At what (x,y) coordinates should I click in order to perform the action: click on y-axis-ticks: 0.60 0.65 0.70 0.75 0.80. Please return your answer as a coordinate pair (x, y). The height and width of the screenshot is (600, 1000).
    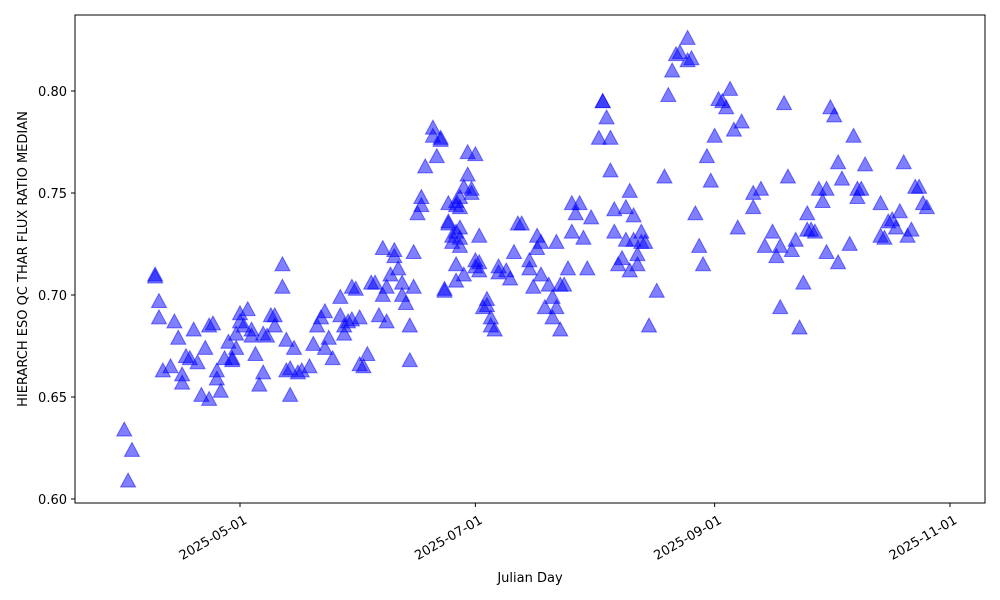
    Looking at the image, I should click on (56, 296).